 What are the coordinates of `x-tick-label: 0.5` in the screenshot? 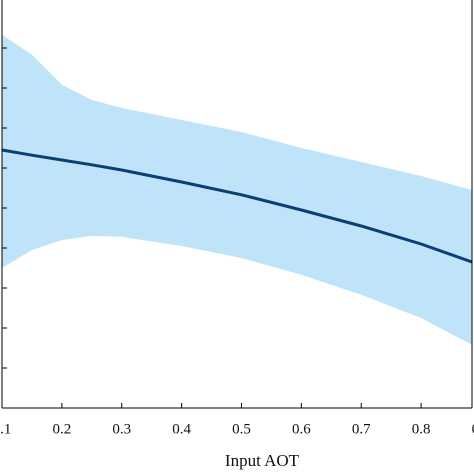 It's located at (241, 429).